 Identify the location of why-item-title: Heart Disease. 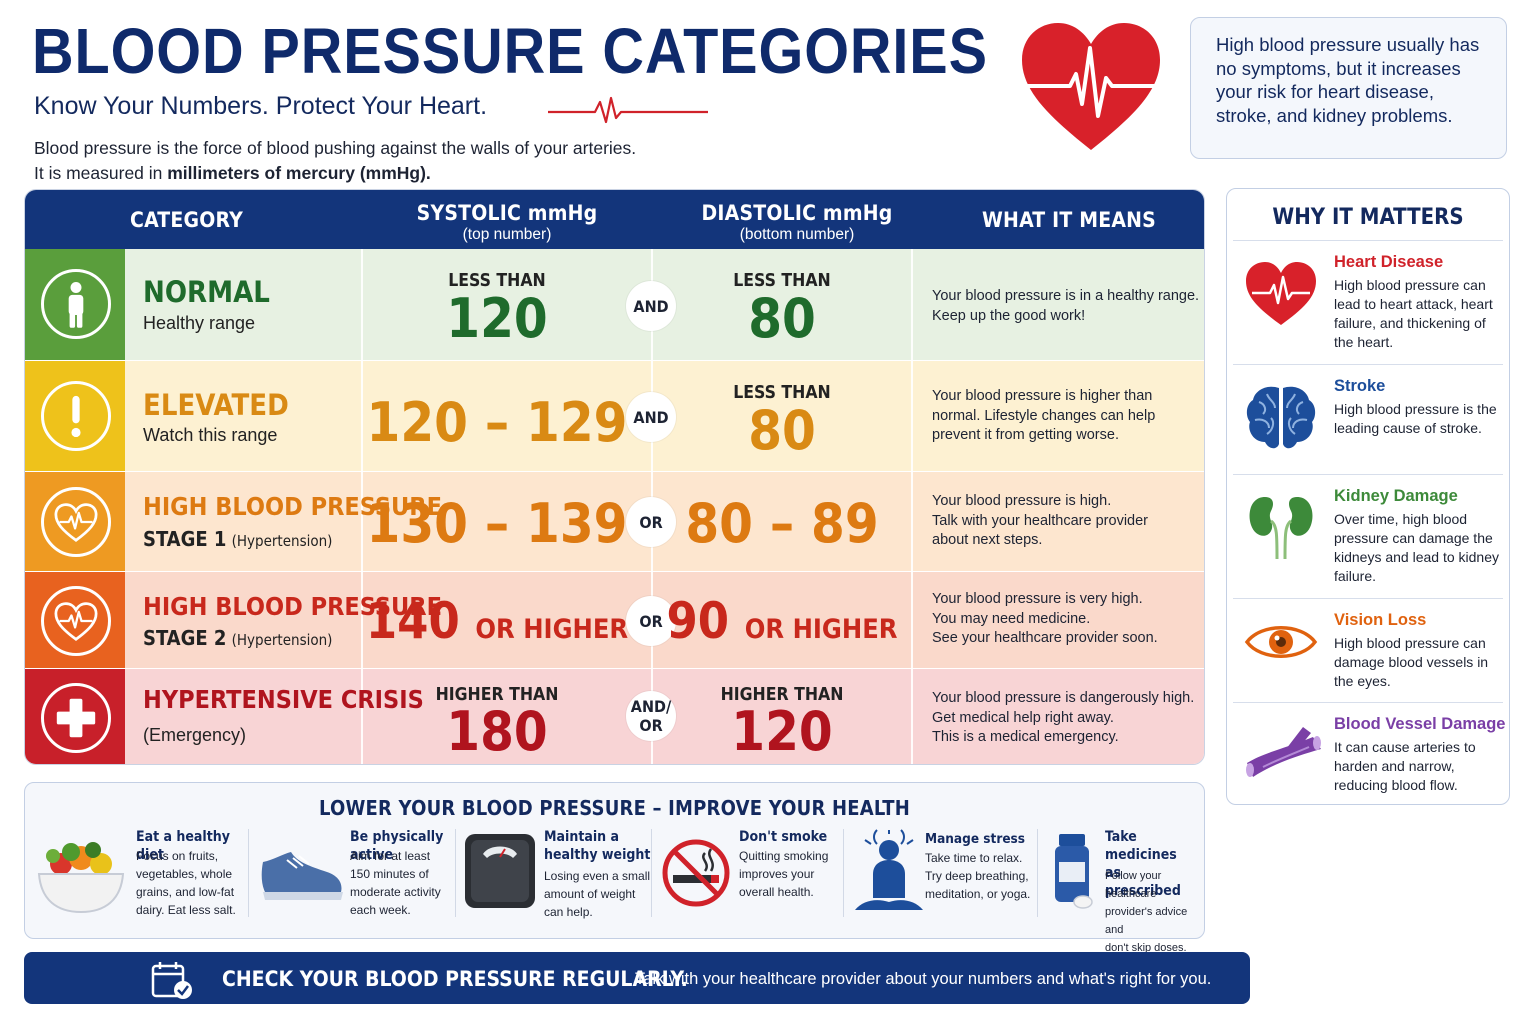
(1389, 262).